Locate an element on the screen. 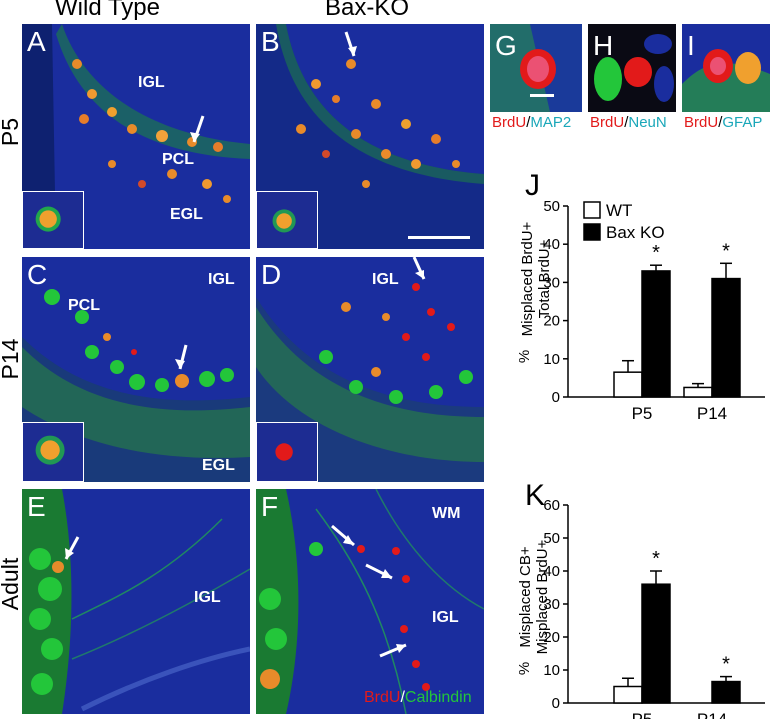 This screenshot has width=776, height=719. panel-f-image is located at coordinates (370, 601).